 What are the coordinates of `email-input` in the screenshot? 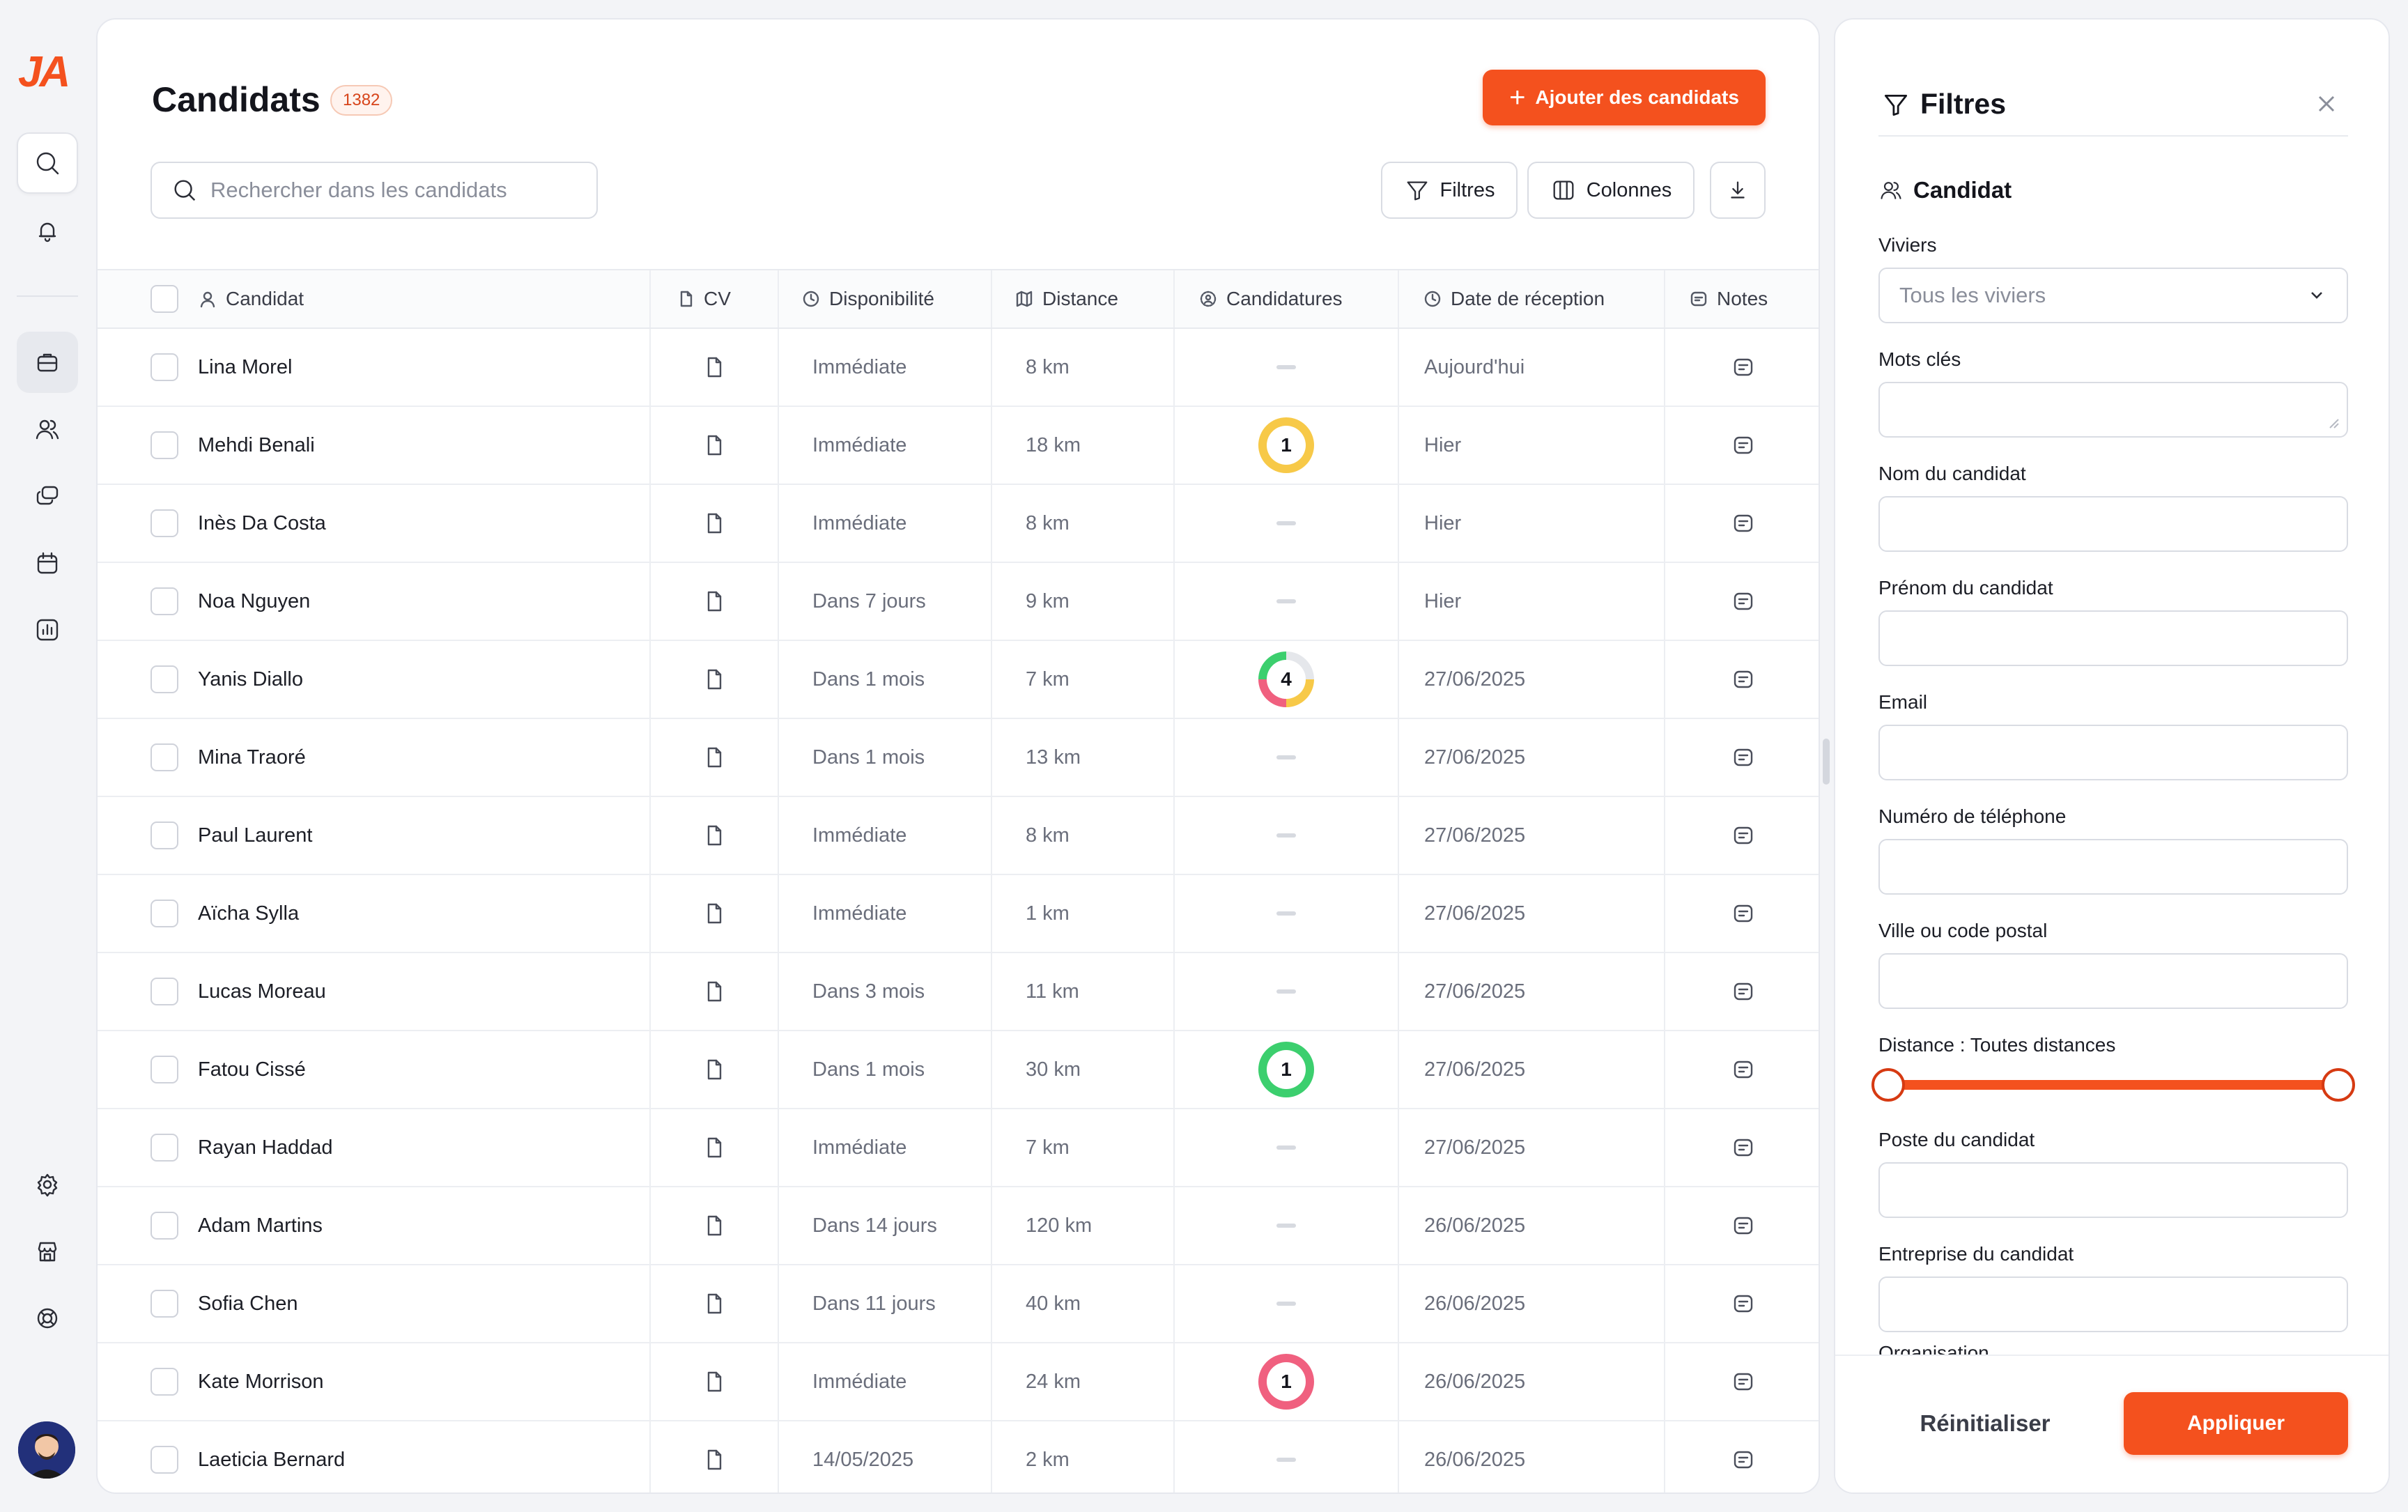 It's located at (2113, 752).